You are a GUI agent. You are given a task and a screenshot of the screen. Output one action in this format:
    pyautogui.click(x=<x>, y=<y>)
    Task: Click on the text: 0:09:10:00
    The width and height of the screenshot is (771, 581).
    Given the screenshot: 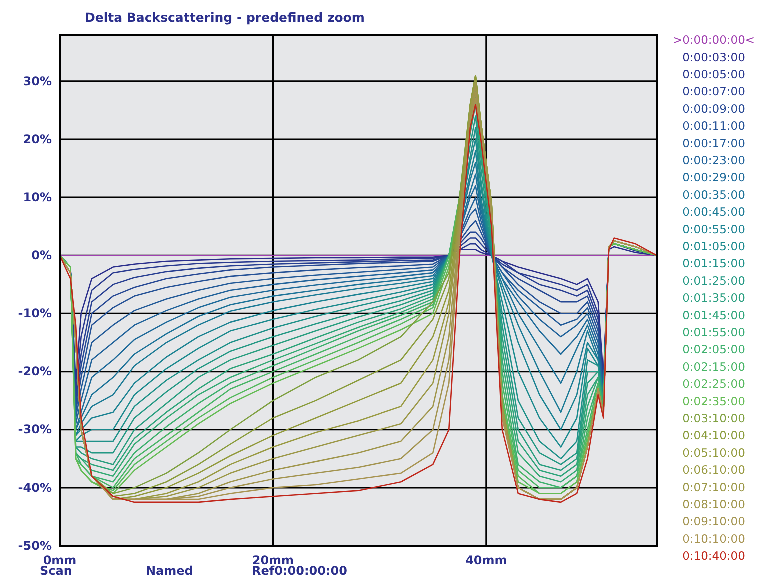 What is the action you would take?
    pyautogui.click(x=714, y=521)
    